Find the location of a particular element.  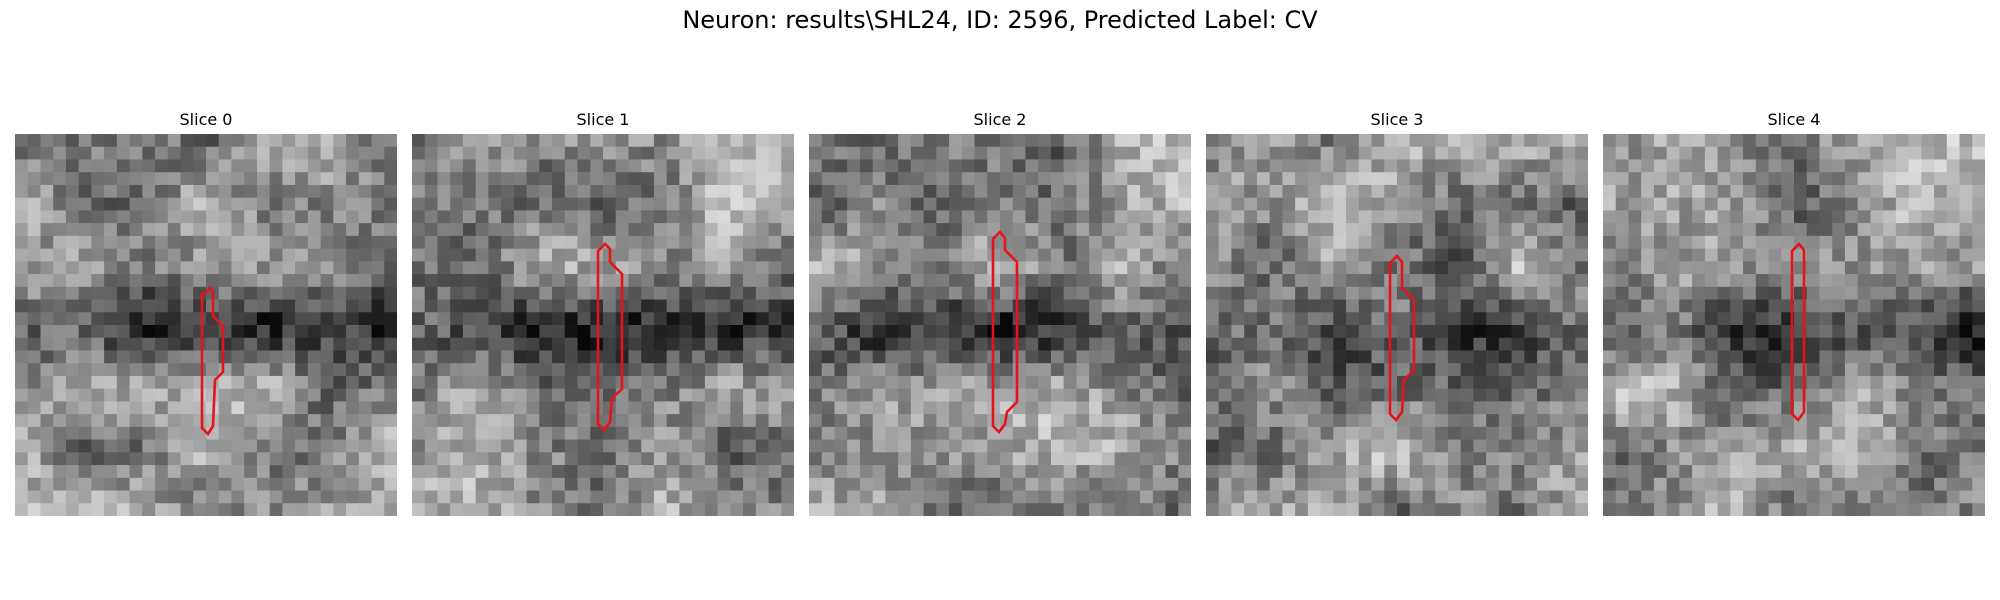

slice-title: Slice 2 is located at coordinates (1000, 119).